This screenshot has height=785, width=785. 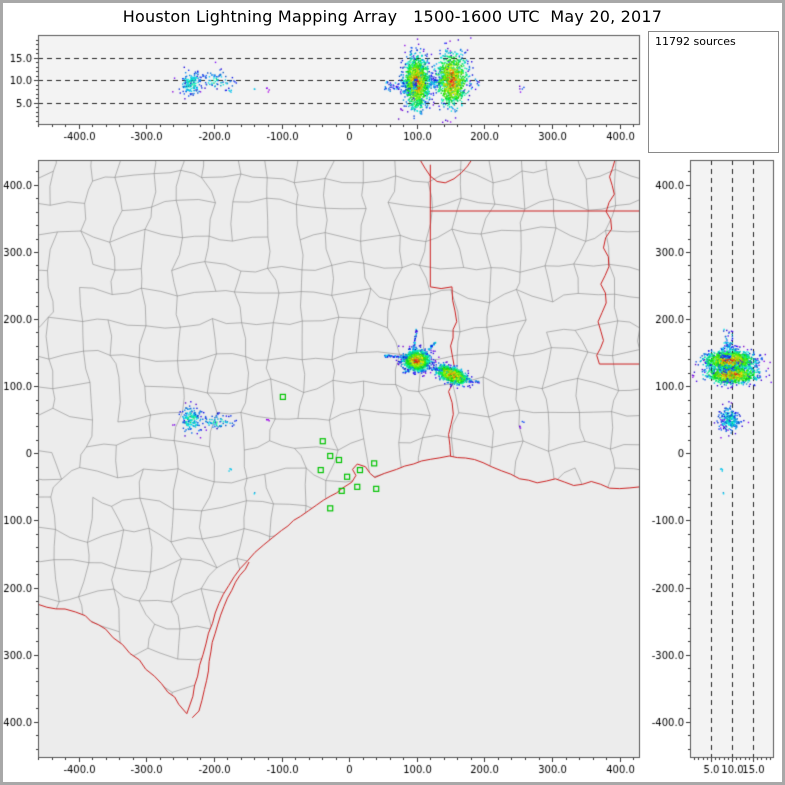 I want to click on sources-count-box: 11792 sources, so click(x=713, y=92).